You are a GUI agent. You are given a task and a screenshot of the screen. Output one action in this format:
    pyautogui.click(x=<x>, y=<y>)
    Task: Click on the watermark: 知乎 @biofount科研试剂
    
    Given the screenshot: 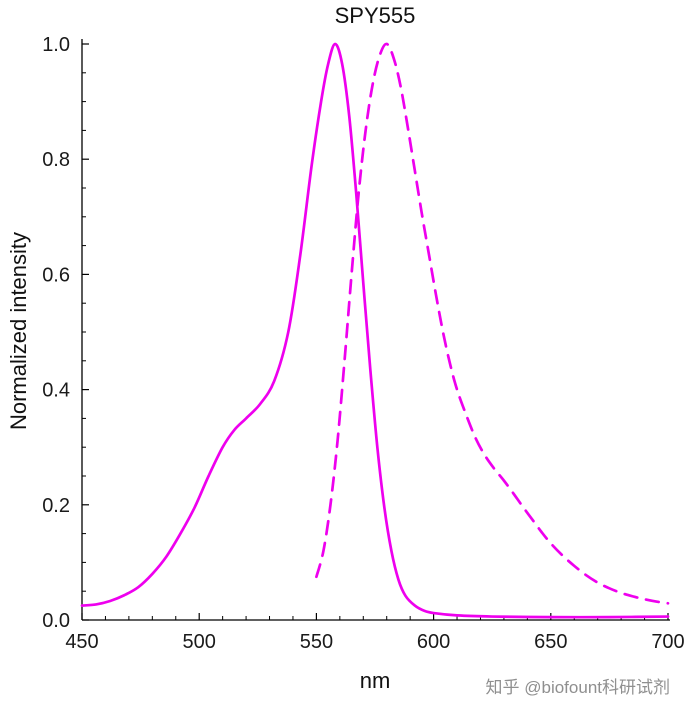 What is the action you would take?
    pyautogui.click(x=577, y=687)
    